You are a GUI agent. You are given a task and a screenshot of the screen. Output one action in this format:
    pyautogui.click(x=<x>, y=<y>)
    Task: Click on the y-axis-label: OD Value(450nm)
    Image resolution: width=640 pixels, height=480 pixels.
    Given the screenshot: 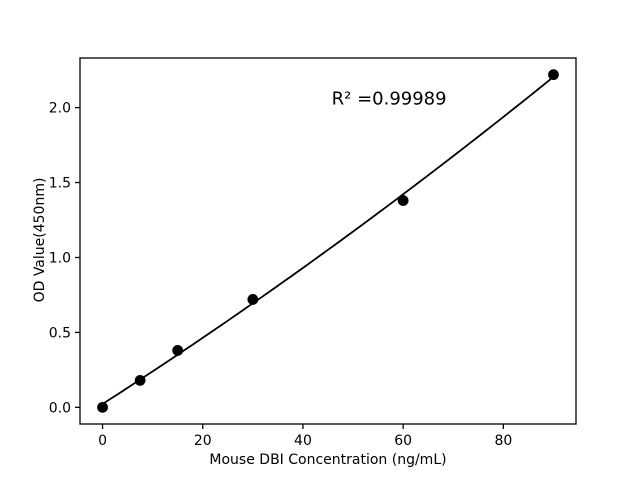 What is the action you would take?
    pyautogui.click(x=40, y=240)
    